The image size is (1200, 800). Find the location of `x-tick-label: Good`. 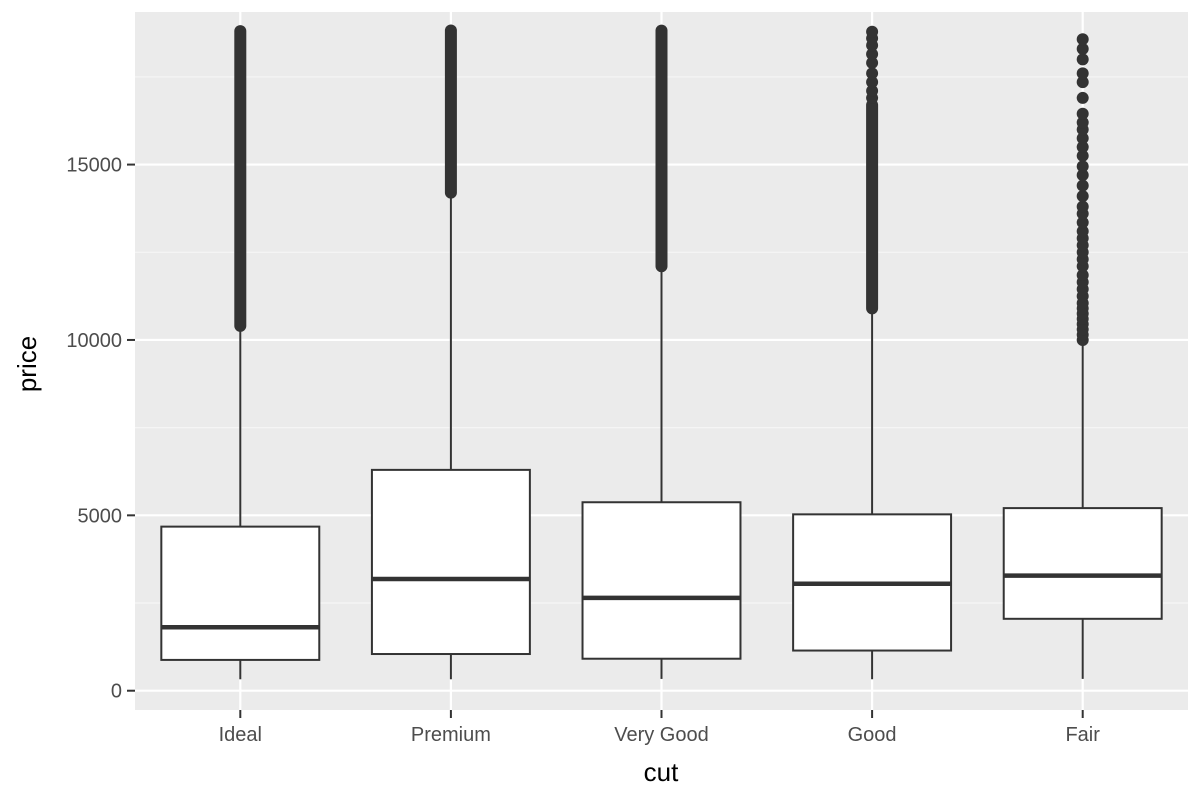

x-tick-label: Good is located at coordinates (872, 735).